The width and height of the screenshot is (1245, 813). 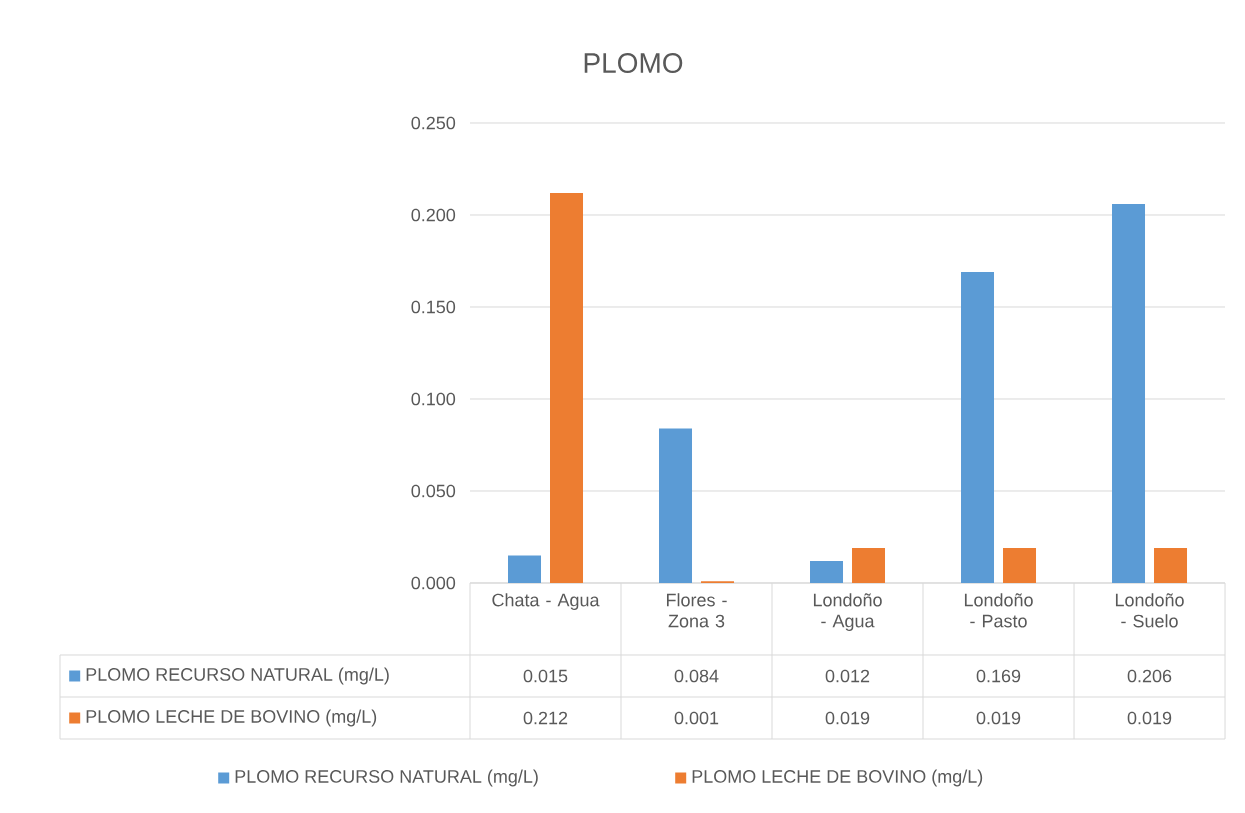 I want to click on data-label: 0.015, so click(x=545, y=676).